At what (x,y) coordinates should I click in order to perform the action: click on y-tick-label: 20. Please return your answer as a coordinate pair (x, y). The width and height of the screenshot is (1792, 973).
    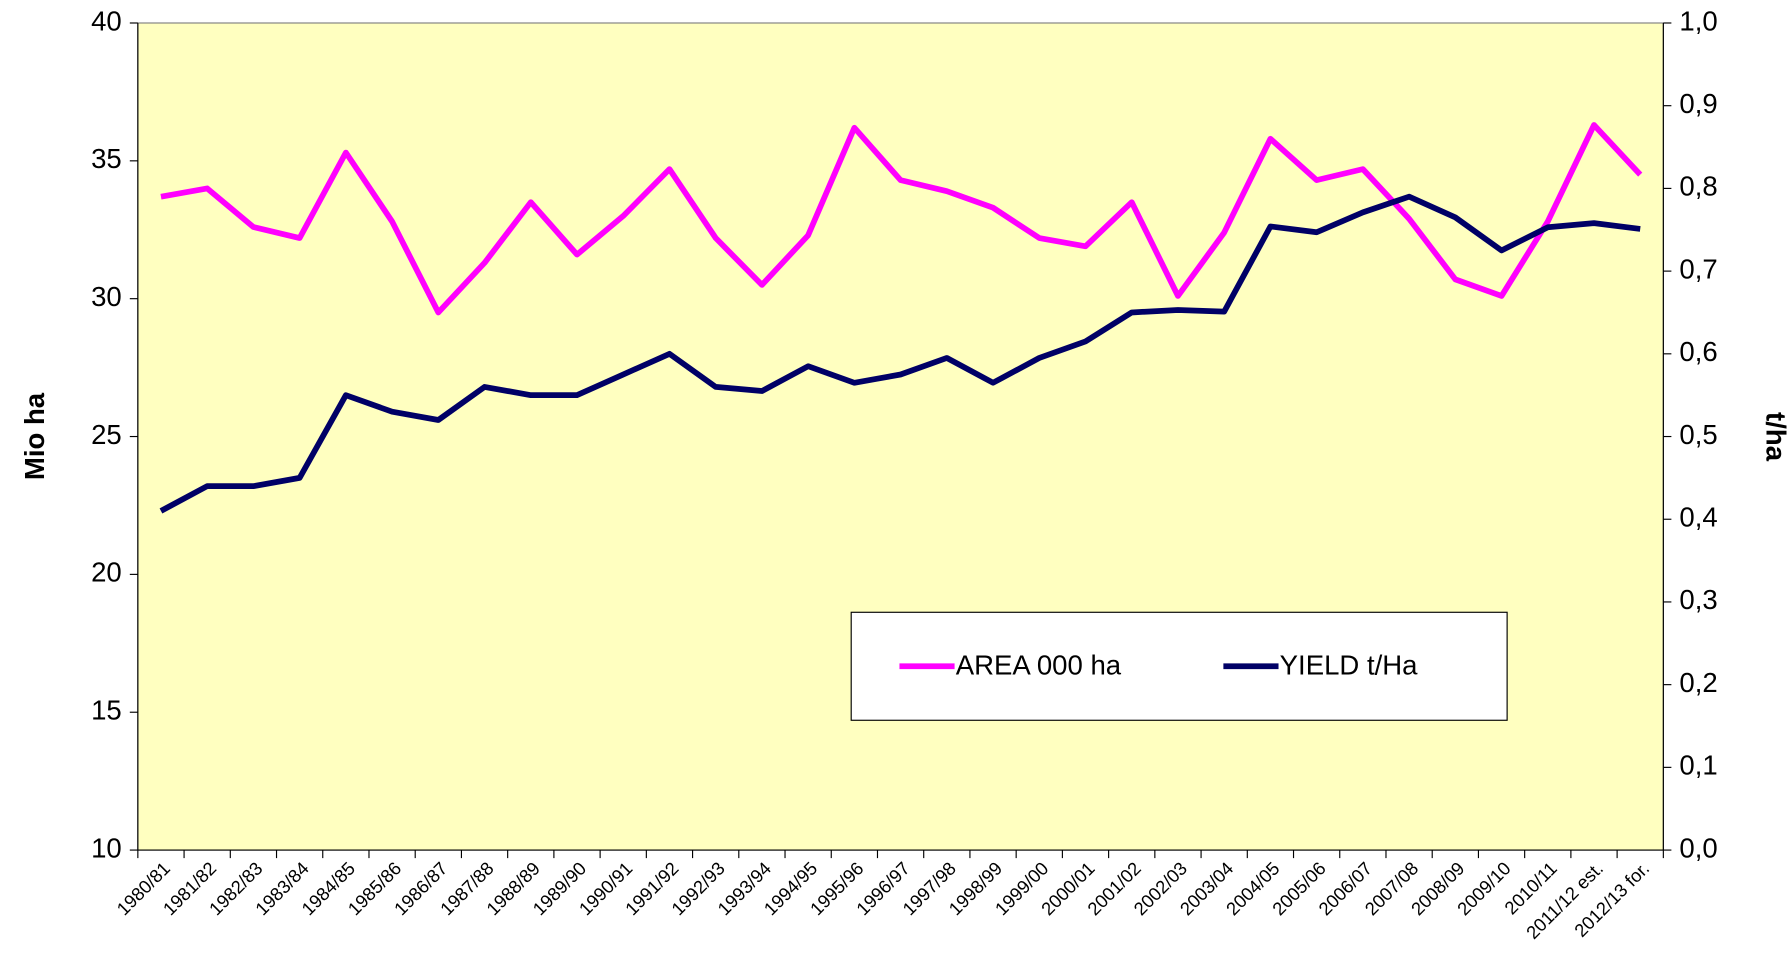
    Looking at the image, I should click on (106, 572).